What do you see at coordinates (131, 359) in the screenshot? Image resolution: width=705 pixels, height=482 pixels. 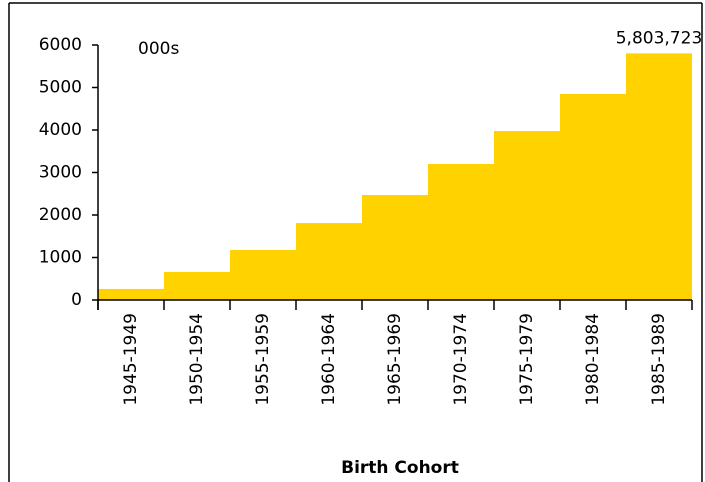 I see `x-tick-label: 1945-1949` at bounding box center [131, 359].